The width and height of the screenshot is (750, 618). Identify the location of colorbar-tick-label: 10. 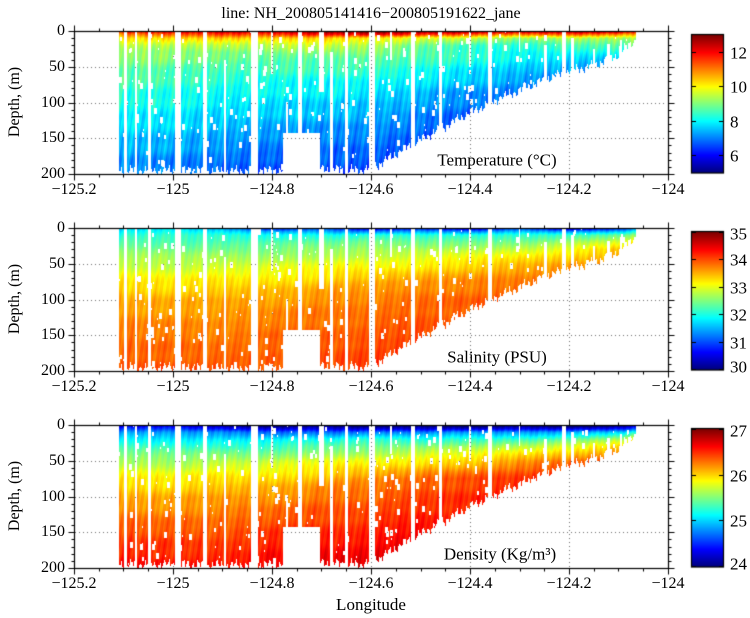
(738, 86).